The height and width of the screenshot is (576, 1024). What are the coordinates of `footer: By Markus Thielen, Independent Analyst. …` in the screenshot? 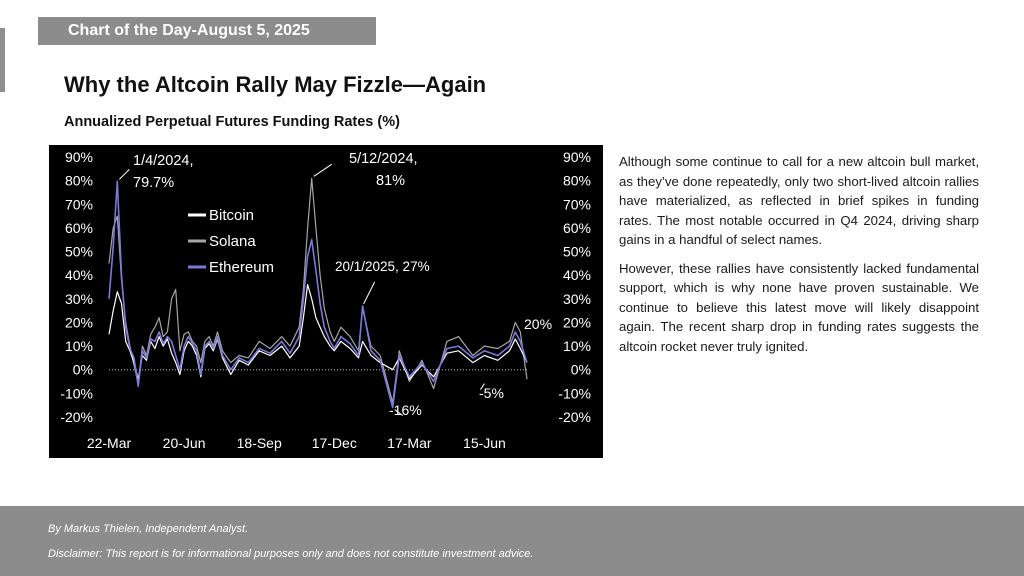 It's located at (512, 541).